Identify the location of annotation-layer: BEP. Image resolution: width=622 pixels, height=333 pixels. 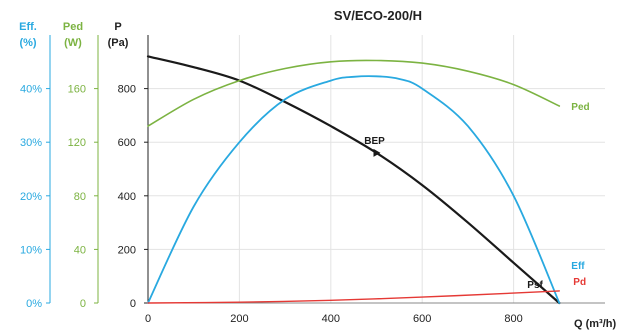
(374, 146).